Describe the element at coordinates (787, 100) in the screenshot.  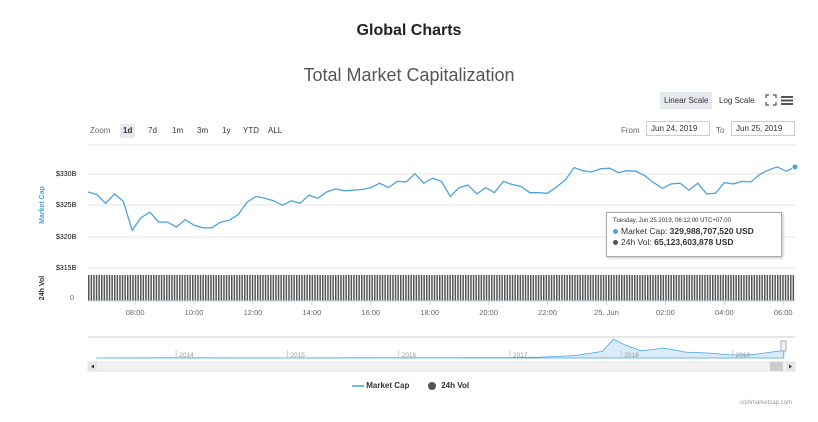
I see `hamburger-menu-icon` at that location.